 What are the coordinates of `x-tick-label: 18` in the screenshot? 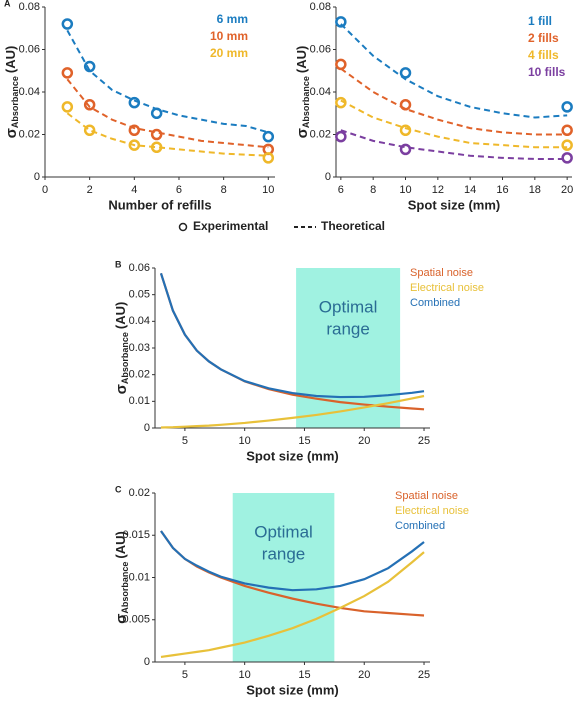 It's located at (535, 190).